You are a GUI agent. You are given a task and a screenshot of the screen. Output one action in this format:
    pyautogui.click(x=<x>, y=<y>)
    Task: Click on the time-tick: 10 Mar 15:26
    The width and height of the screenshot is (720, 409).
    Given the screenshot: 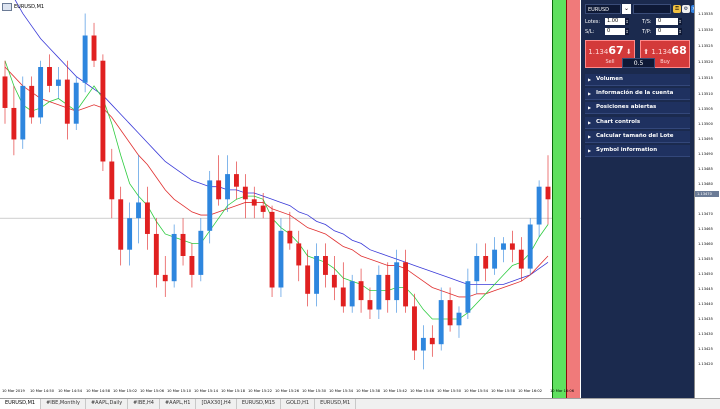 What is the action you would take?
    pyautogui.click(x=287, y=391)
    